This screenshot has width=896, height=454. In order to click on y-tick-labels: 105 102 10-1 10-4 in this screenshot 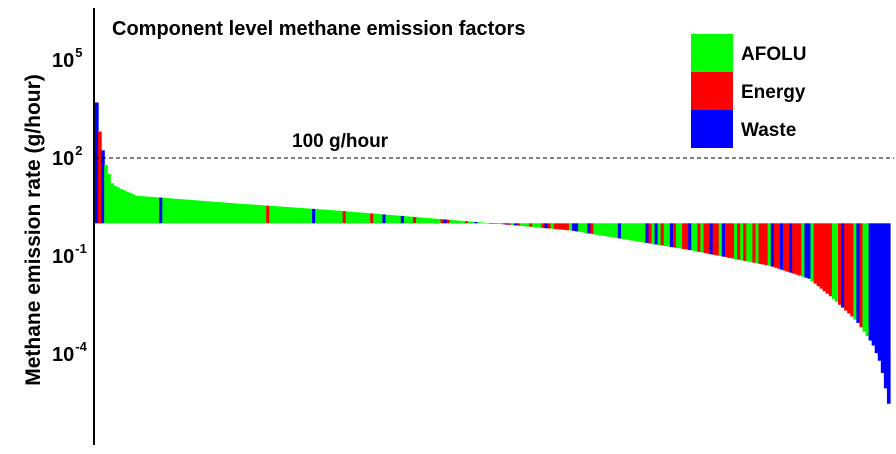, I will do `click(70, 205)`.